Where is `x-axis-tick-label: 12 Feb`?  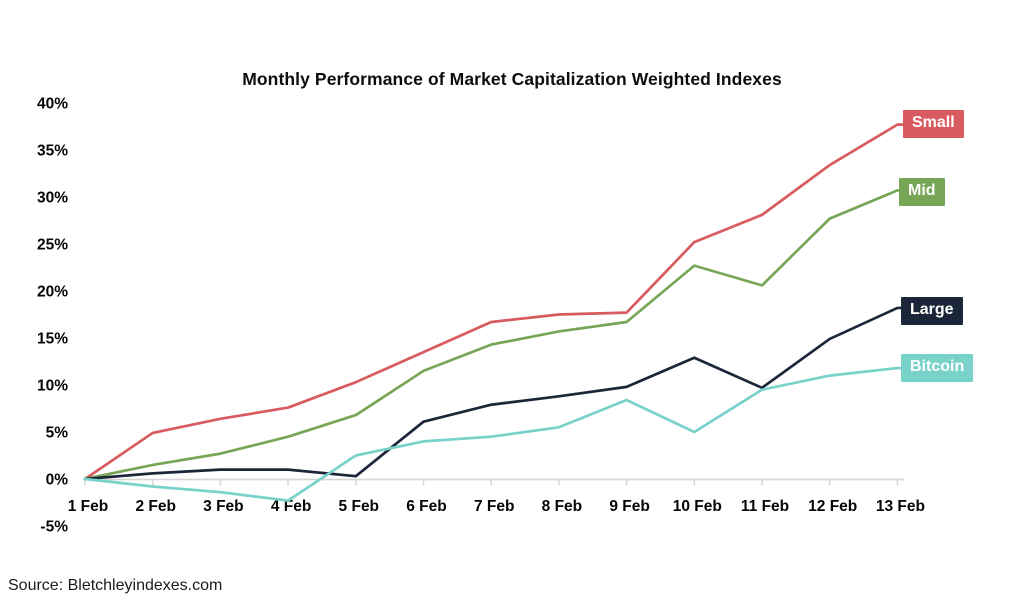
x-axis-tick-label: 12 Feb is located at coordinates (832, 506).